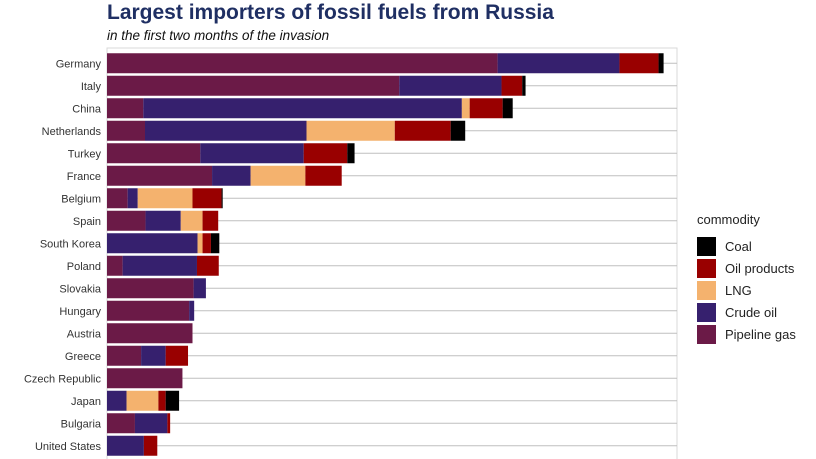  What do you see at coordinates (63, 379) in the screenshot?
I see `category-label: Czech Republic` at bounding box center [63, 379].